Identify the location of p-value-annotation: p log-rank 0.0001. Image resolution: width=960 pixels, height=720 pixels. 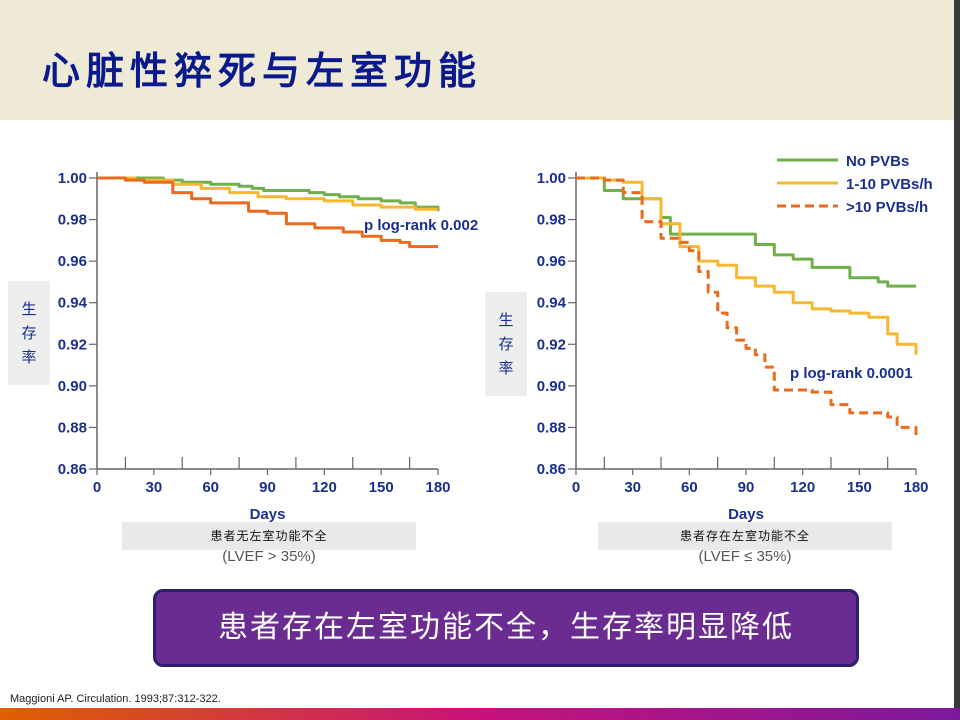
(851, 373).